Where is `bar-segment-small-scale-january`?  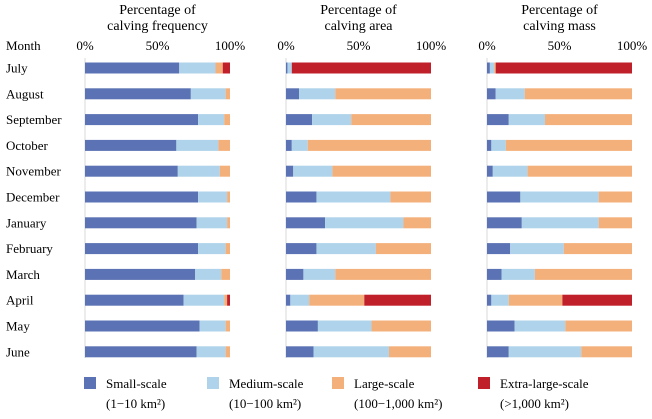 bar-segment-small-scale-january is located at coordinates (504, 223).